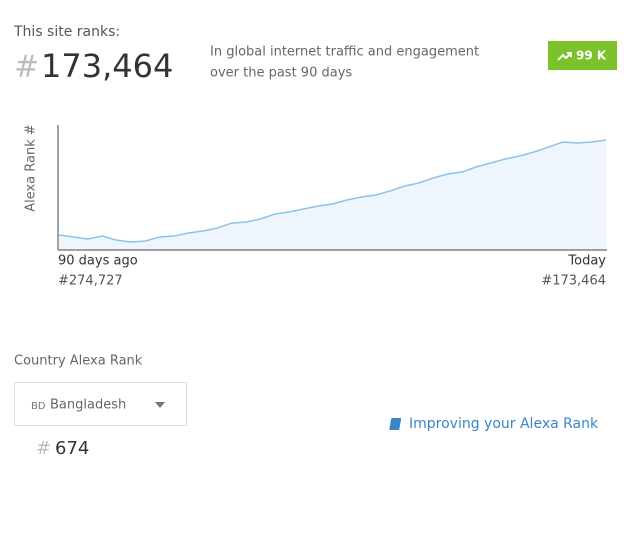  Describe the element at coordinates (31, 168) in the screenshot. I see `y-axis-label: Alexa Rank #` at that location.